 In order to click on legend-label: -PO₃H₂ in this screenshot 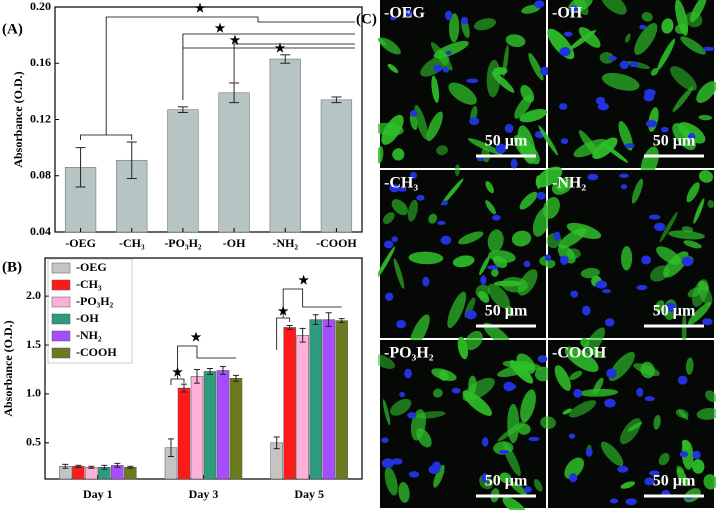, I will do `click(95, 301)`.